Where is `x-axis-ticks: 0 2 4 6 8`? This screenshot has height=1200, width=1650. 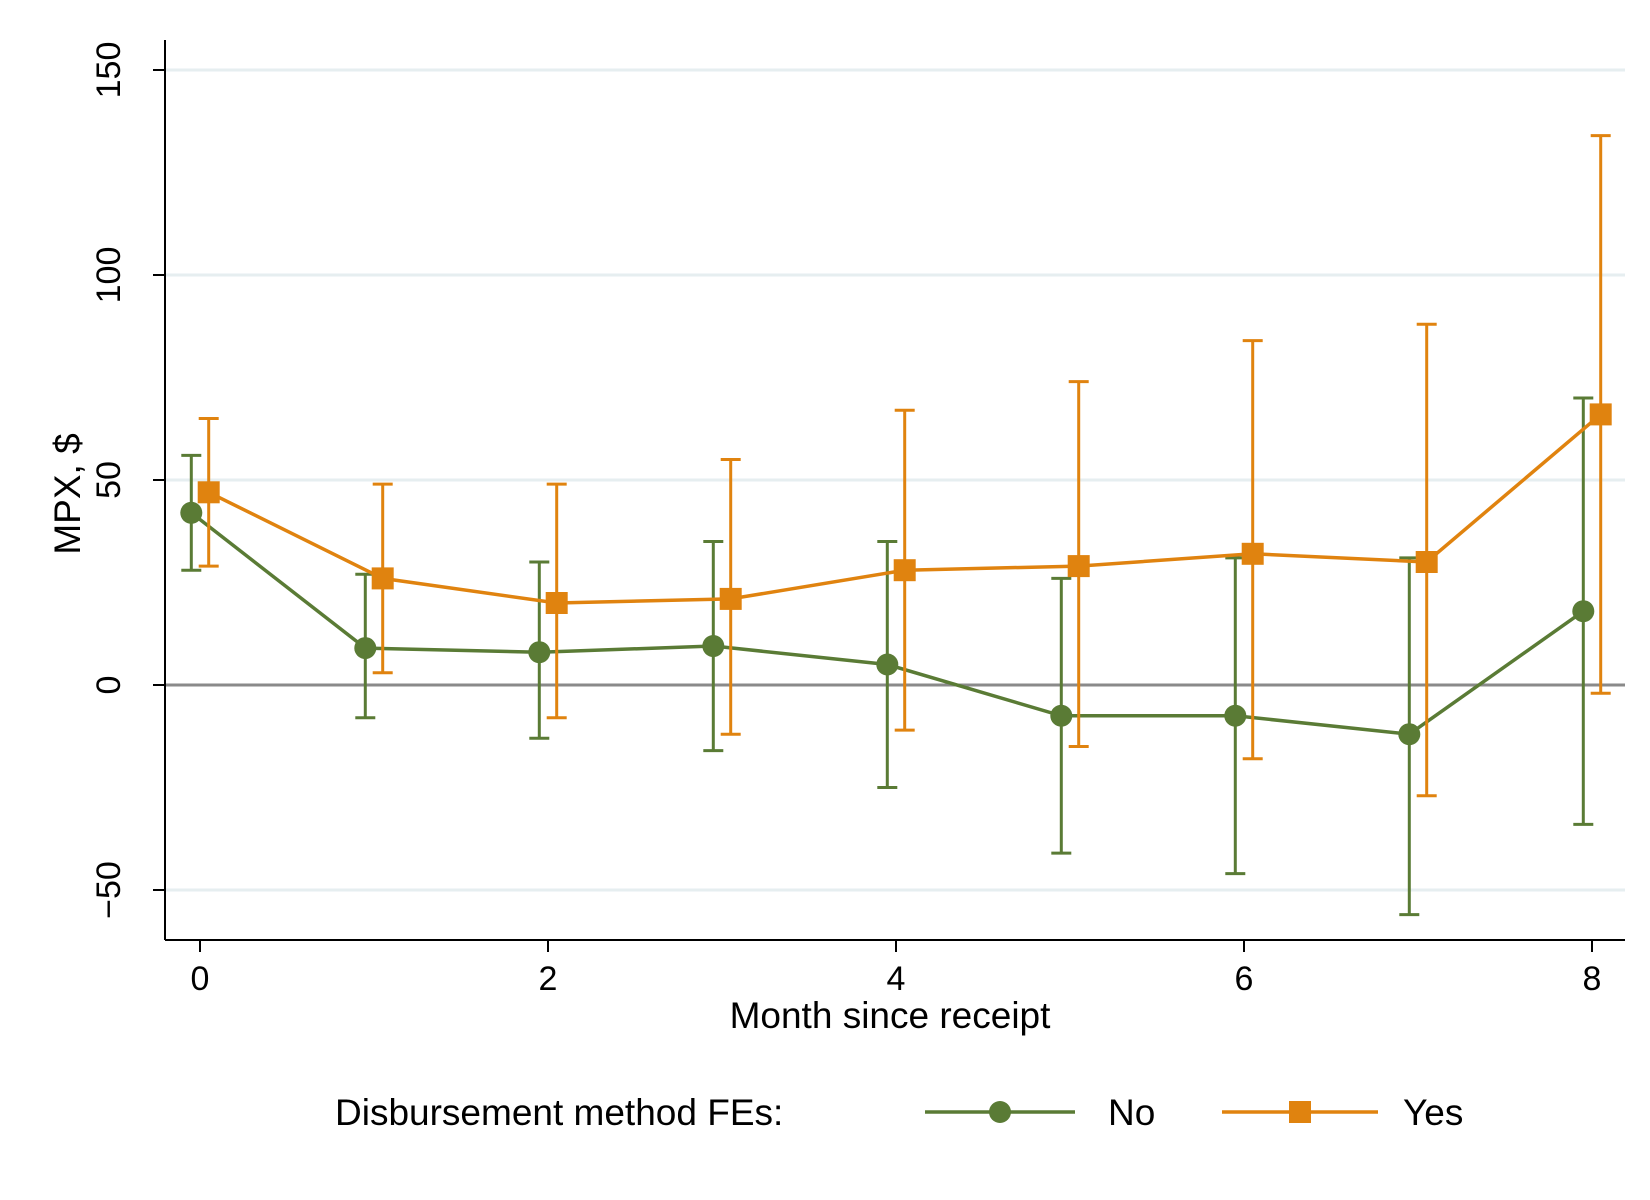 x-axis-ticks: 0 2 4 6 8 is located at coordinates (896, 969).